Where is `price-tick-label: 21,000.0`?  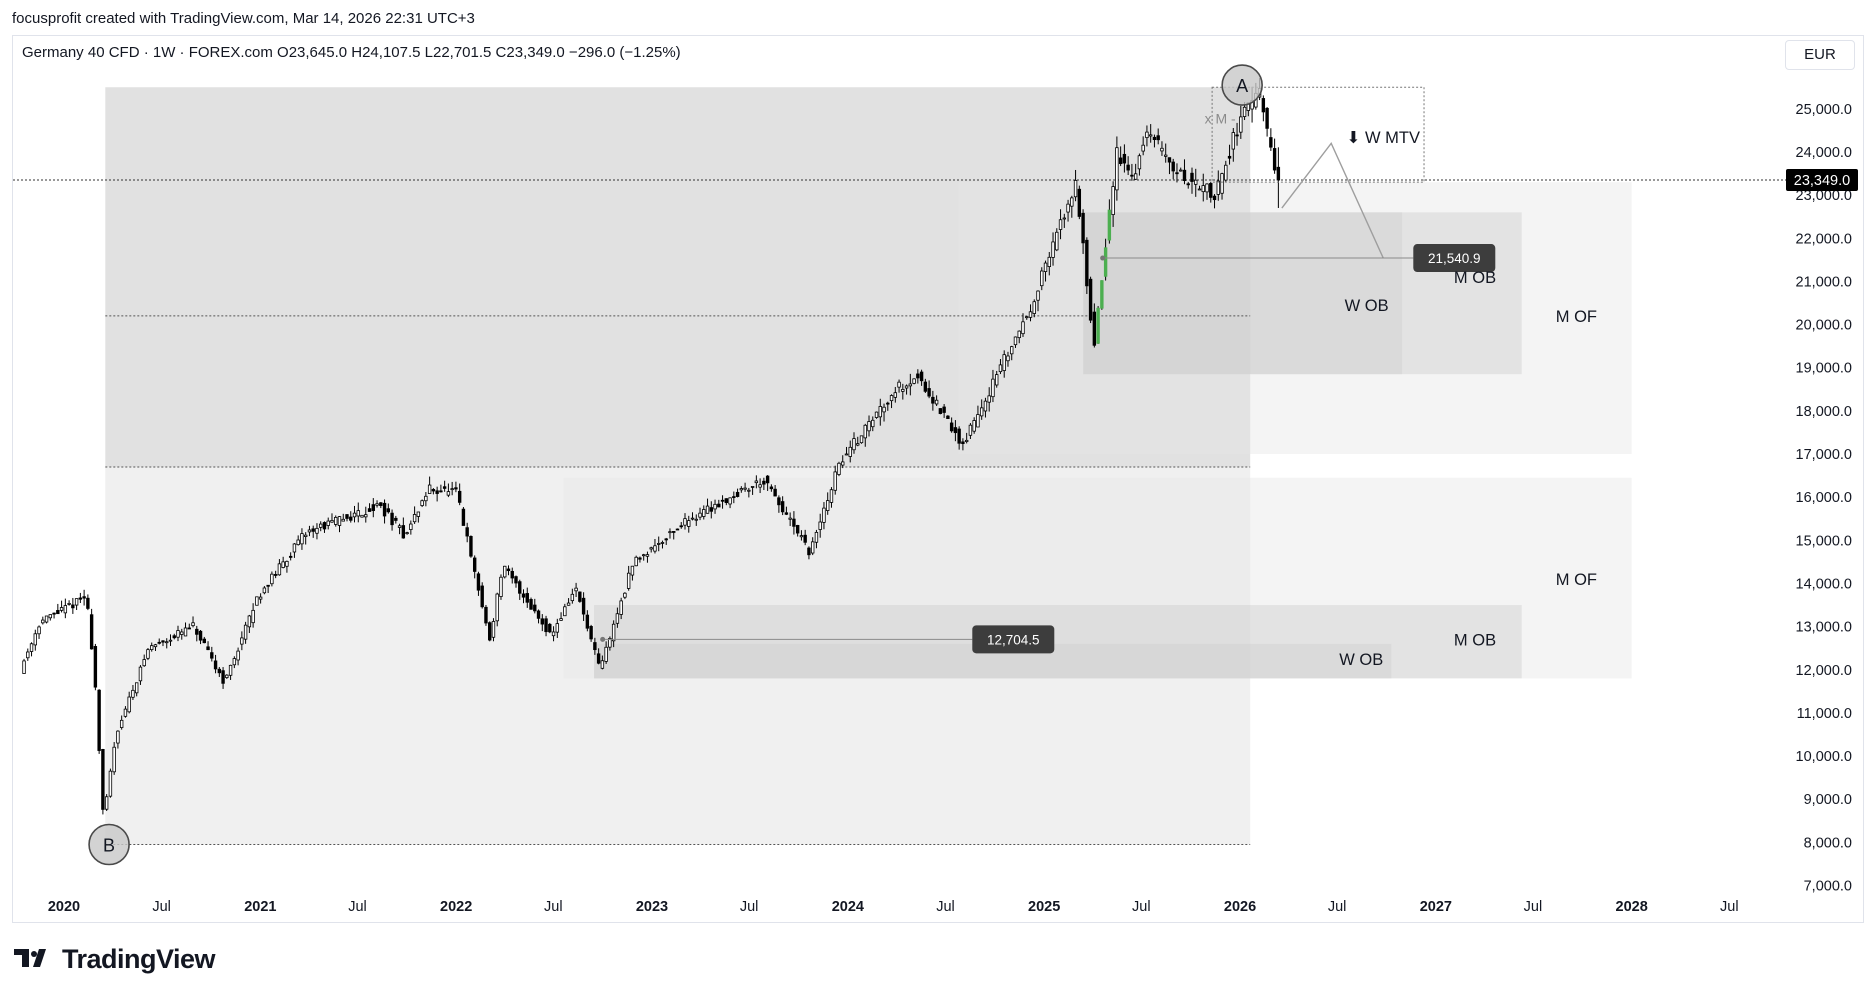 price-tick-label: 21,000.0 is located at coordinates (1824, 282).